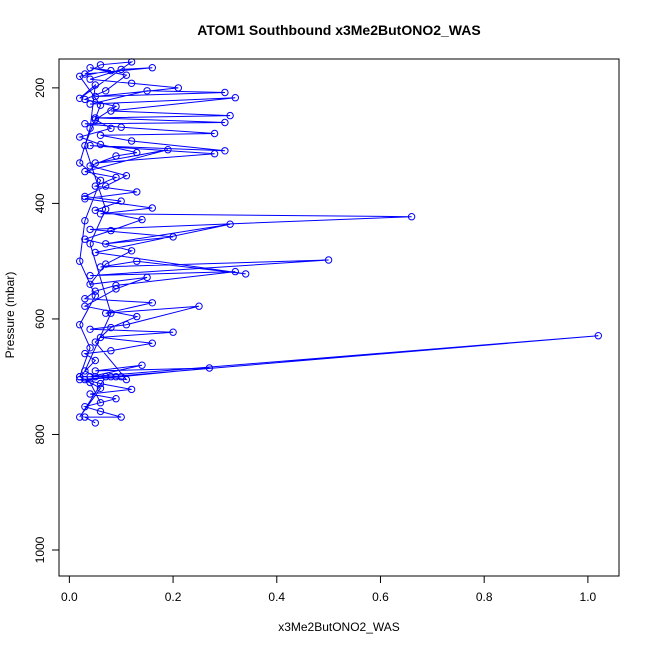 This screenshot has width=650, height=650. Describe the element at coordinates (40, 549) in the screenshot. I see `y-tick-label: 1000` at that location.